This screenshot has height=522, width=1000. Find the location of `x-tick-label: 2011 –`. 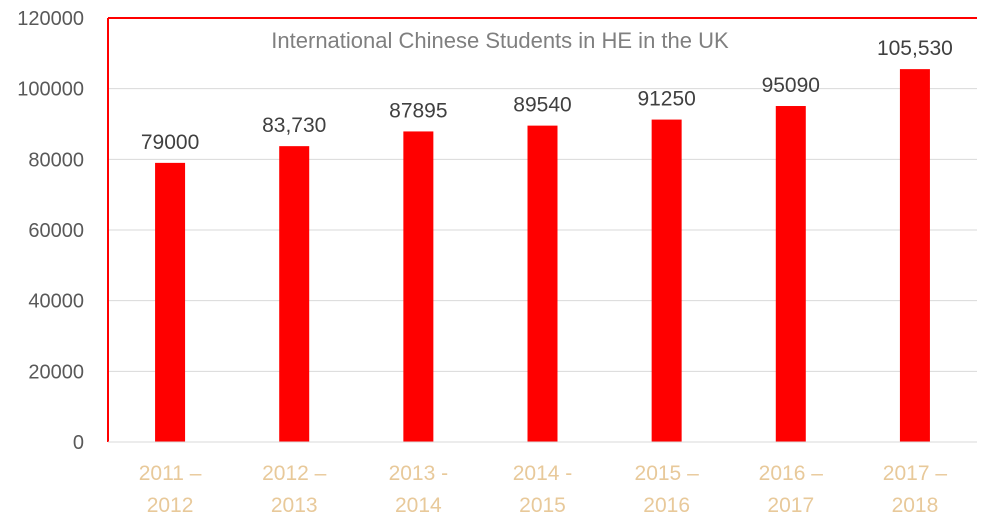

x-tick-label: 2011 – is located at coordinates (170, 473).